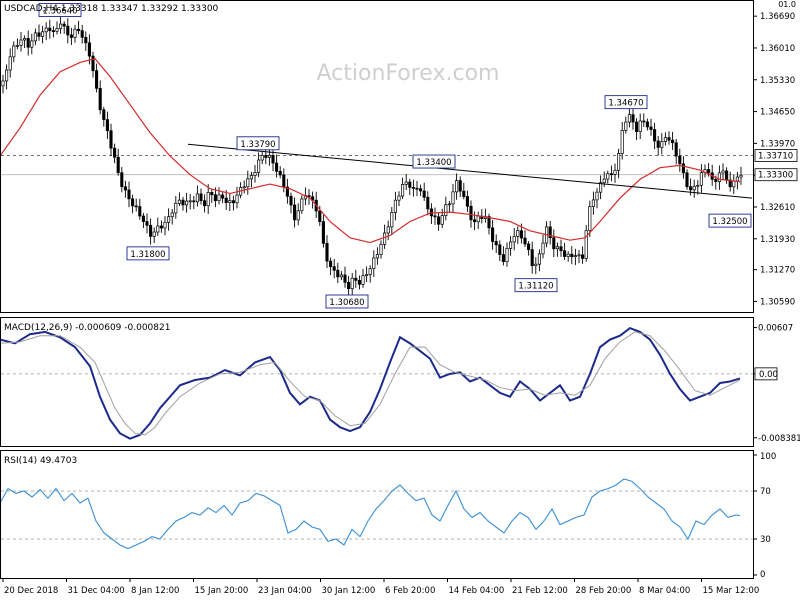  Describe the element at coordinates (155, 591) in the screenshot. I see `time-axis-label: 8 Jan 12:00` at that location.